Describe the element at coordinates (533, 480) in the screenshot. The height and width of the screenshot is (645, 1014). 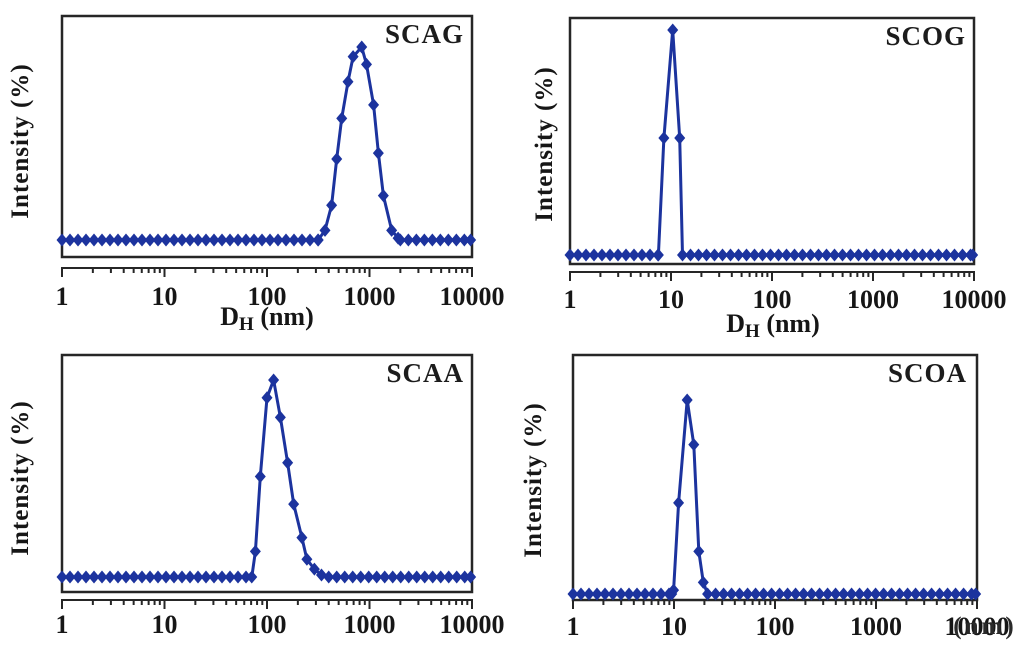
I see `scoa-y-axis-label: Intensity (%)` at that location.